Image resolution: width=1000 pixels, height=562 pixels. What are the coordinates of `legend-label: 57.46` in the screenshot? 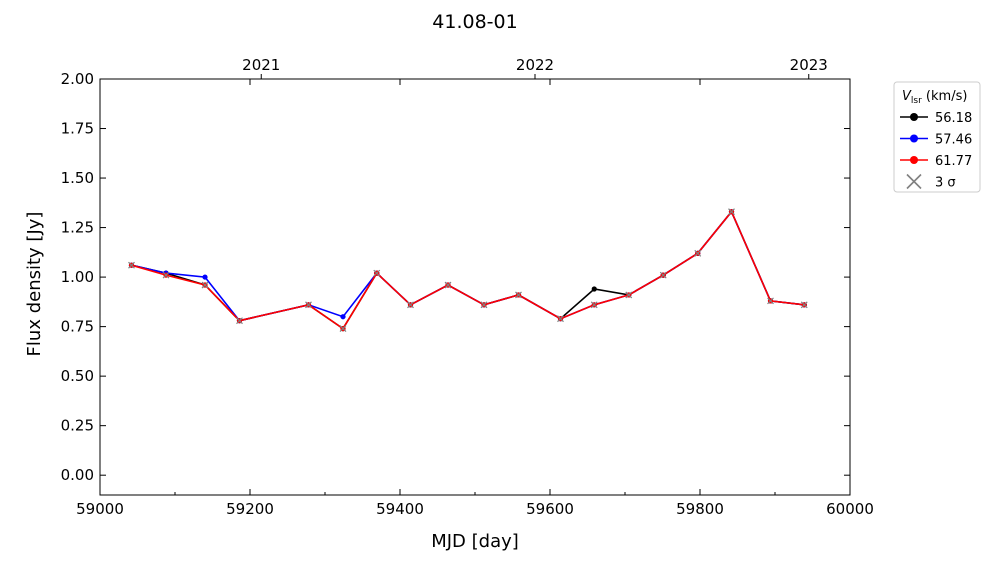 It's located at (953, 140).